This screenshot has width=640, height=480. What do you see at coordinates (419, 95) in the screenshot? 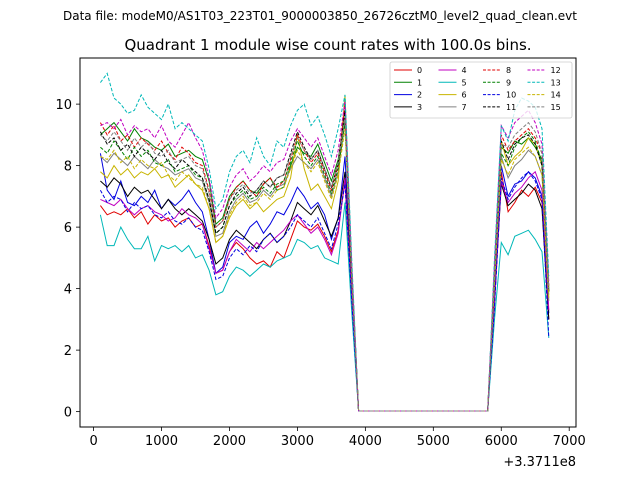
I see `legend-label-2: 2` at bounding box center [419, 95].